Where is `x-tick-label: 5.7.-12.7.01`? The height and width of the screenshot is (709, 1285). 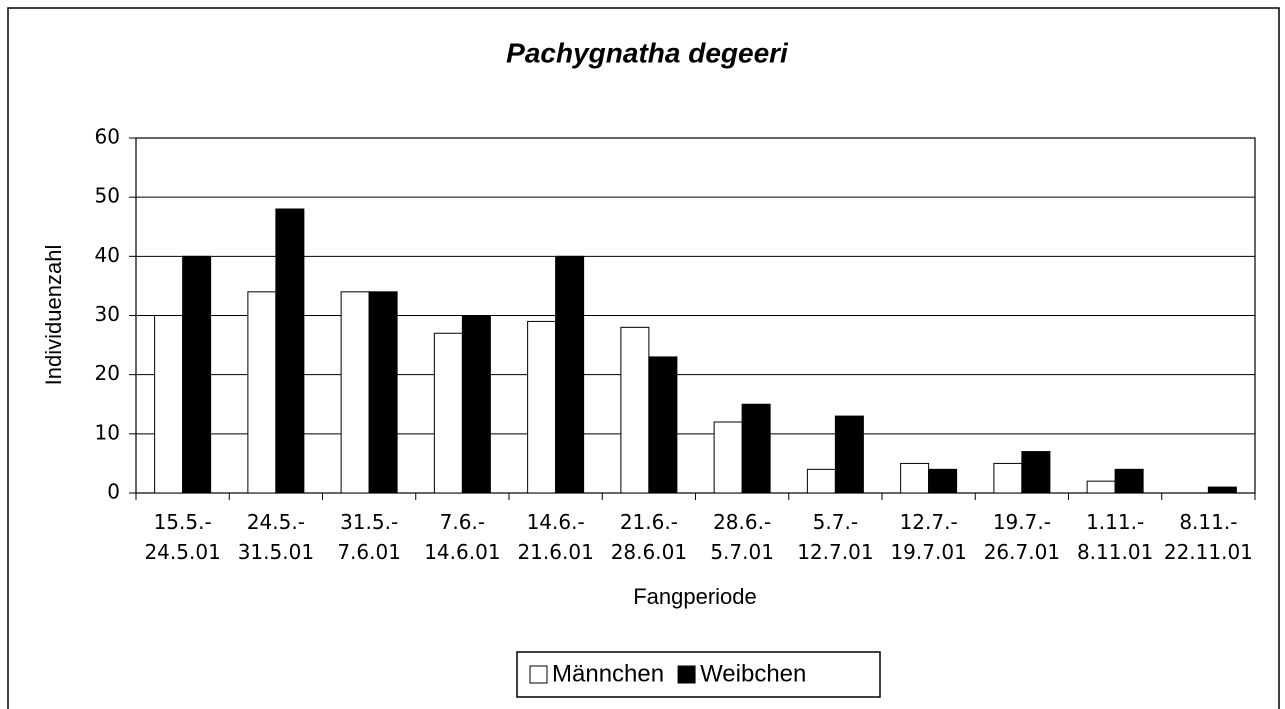 x-tick-label: 5.7.-12.7.01 is located at coordinates (835, 537).